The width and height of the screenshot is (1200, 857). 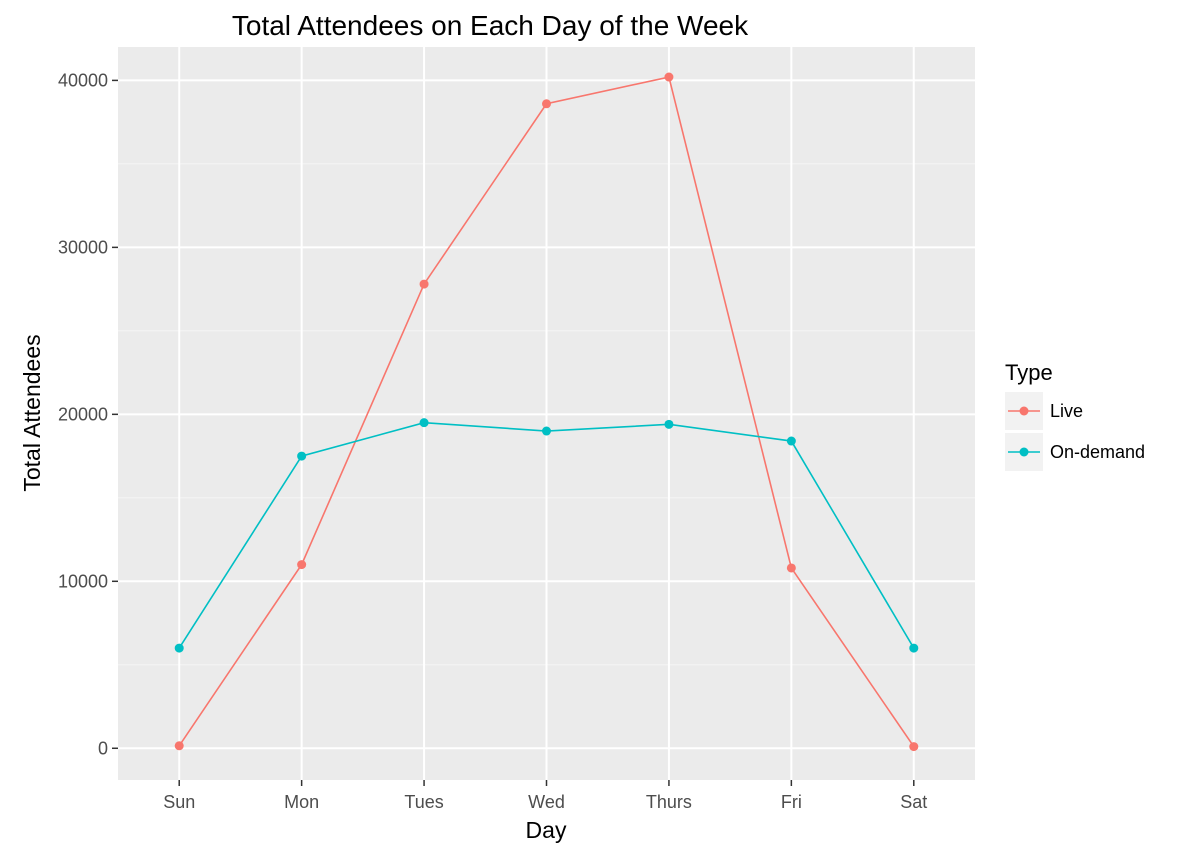 What do you see at coordinates (546, 830) in the screenshot?
I see `x-axis-title: Day` at bounding box center [546, 830].